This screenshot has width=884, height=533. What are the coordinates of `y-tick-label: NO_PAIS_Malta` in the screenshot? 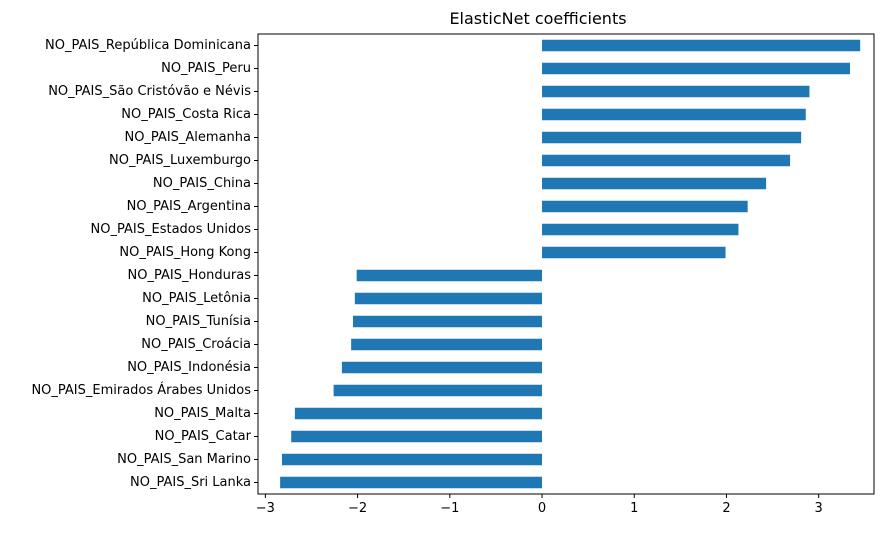 It's located at (202, 413).